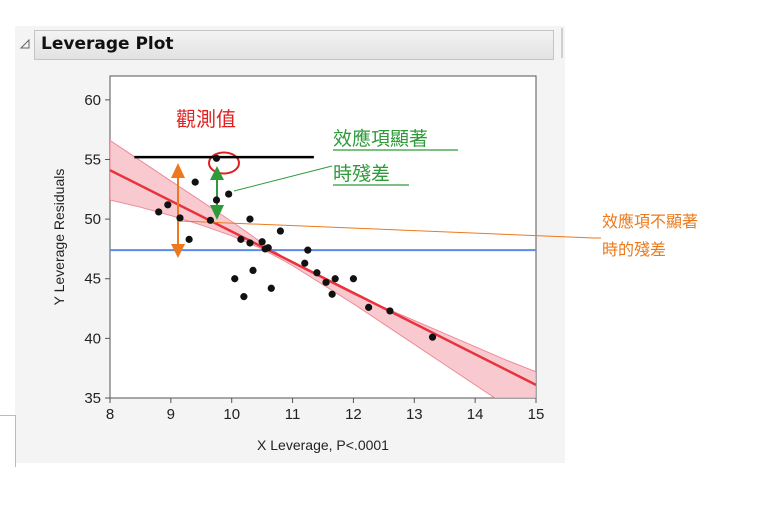  I want to click on arrow-orange, so click(178, 210).